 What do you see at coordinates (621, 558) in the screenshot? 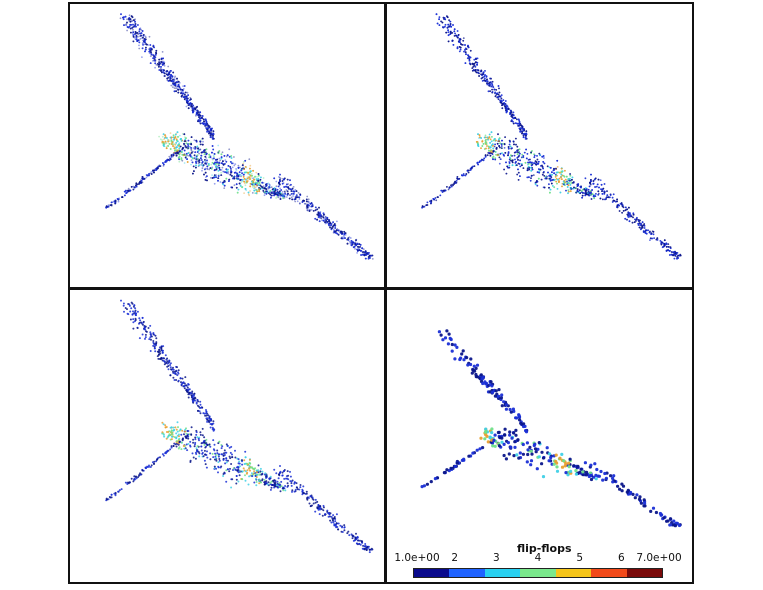
I see `colorbar-tick-label: 6` at bounding box center [621, 558].